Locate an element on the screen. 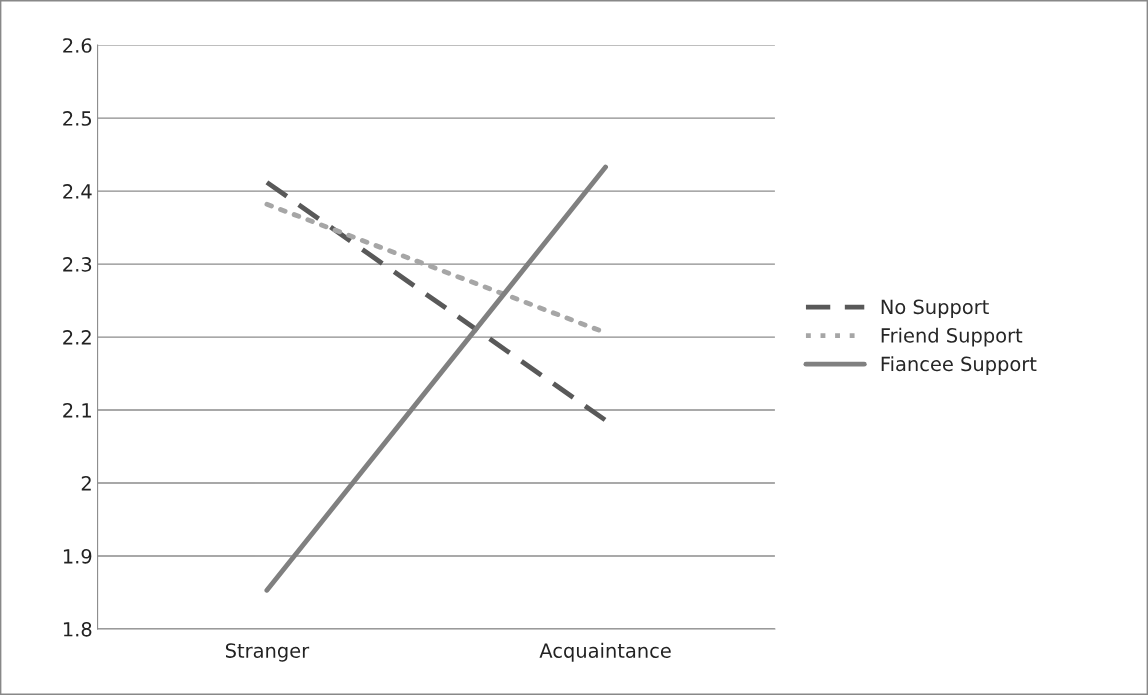 The image size is (1148, 695). x-tick-label: Acquaintance is located at coordinates (605, 652).